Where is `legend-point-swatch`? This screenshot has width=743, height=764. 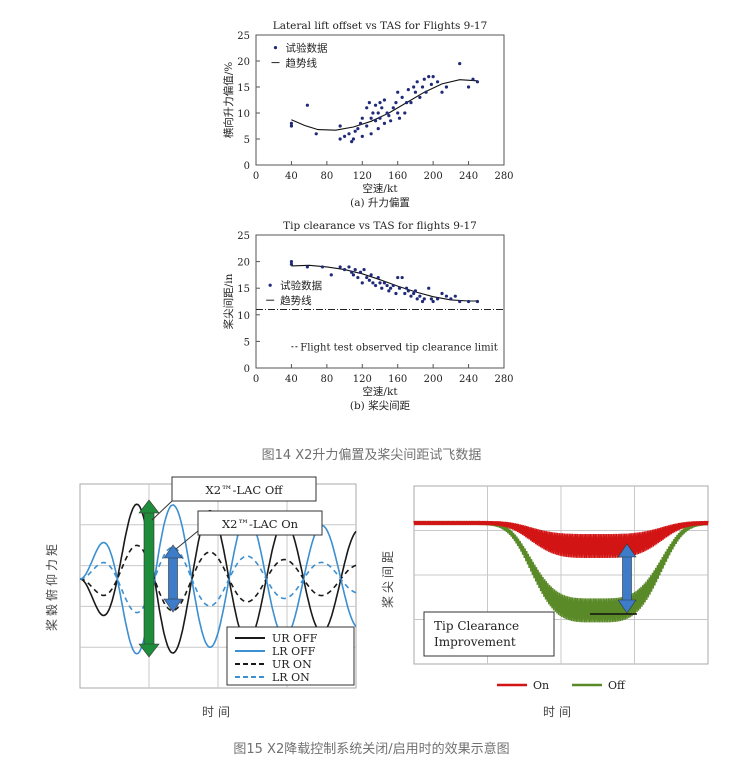 legend-point-swatch is located at coordinates (270, 285).